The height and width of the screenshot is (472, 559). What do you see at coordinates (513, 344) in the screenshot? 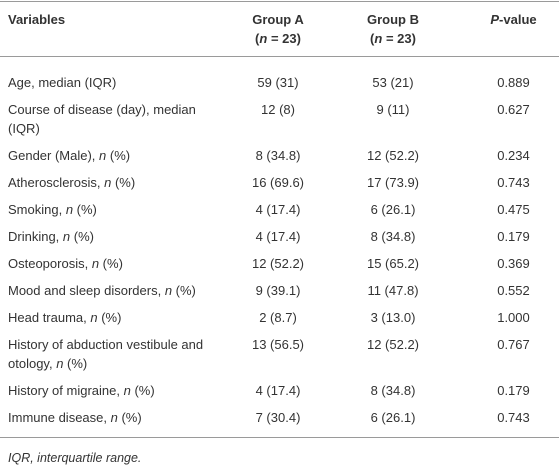
I see `cell: 0.767` at bounding box center [513, 344].